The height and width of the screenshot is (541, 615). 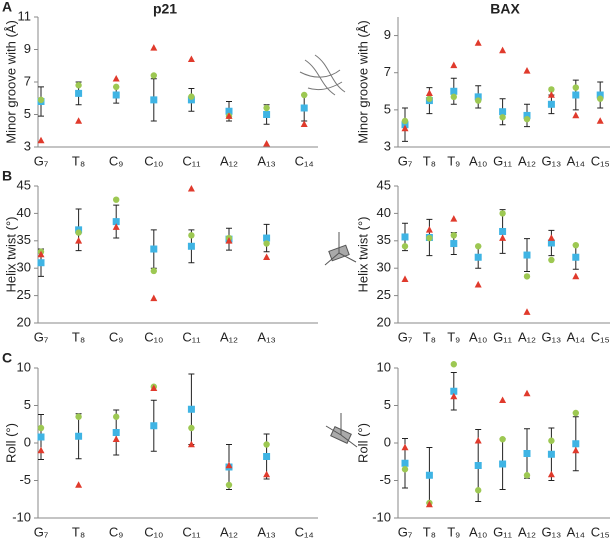 What do you see at coordinates (340, 249) in the screenshot?
I see `twist-icon` at bounding box center [340, 249].